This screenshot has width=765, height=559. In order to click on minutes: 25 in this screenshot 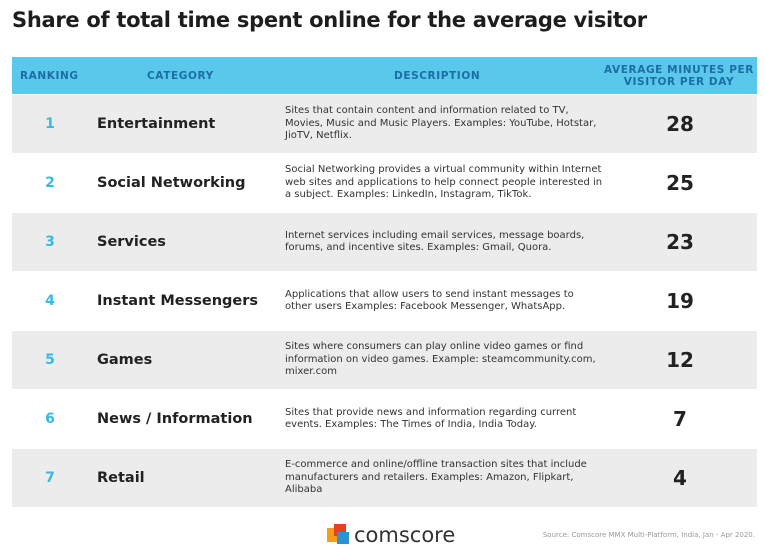, I will do `click(680, 183)`.